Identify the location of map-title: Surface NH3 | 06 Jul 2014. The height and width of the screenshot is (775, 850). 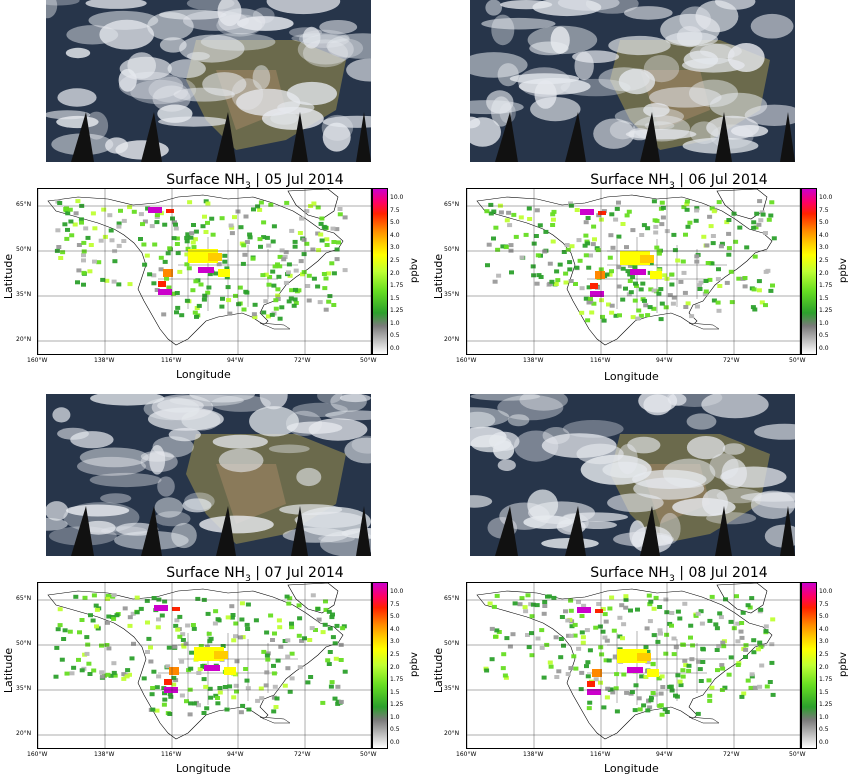
(679, 181).